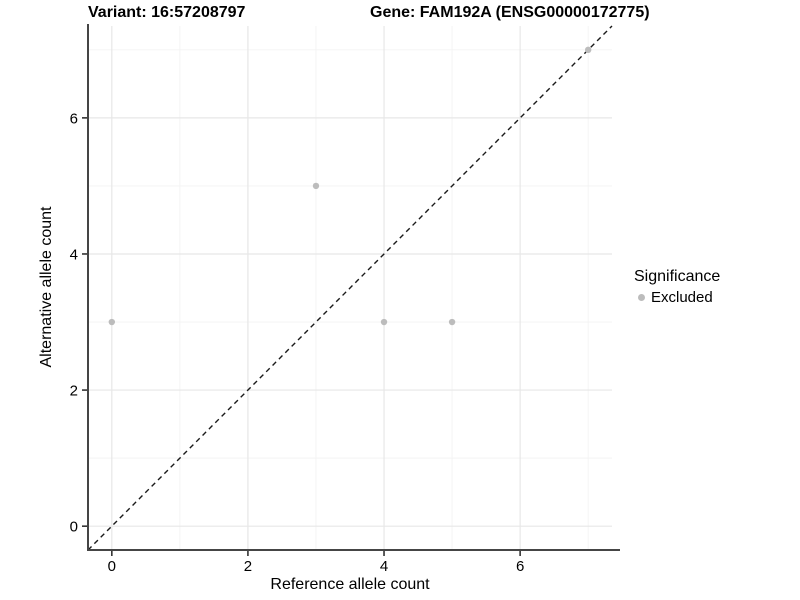 Image resolution: width=800 pixels, height=600 pixels. Describe the element at coordinates (384, 566) in the screenshot. I see `x-tick-label: 4` at that location.